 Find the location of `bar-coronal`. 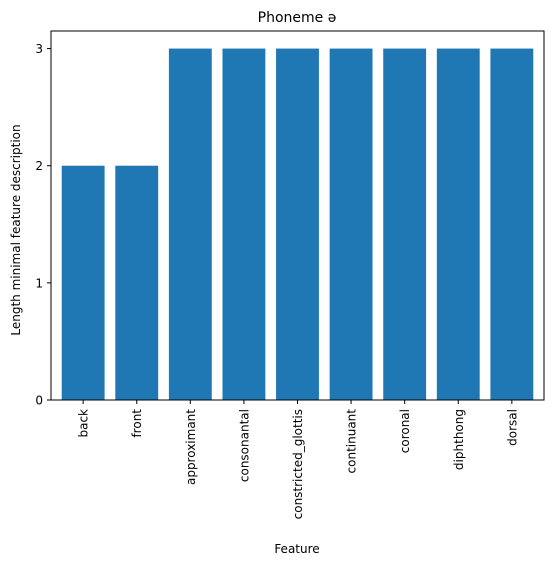

bar-coronal is located at coordinates (405, 224).